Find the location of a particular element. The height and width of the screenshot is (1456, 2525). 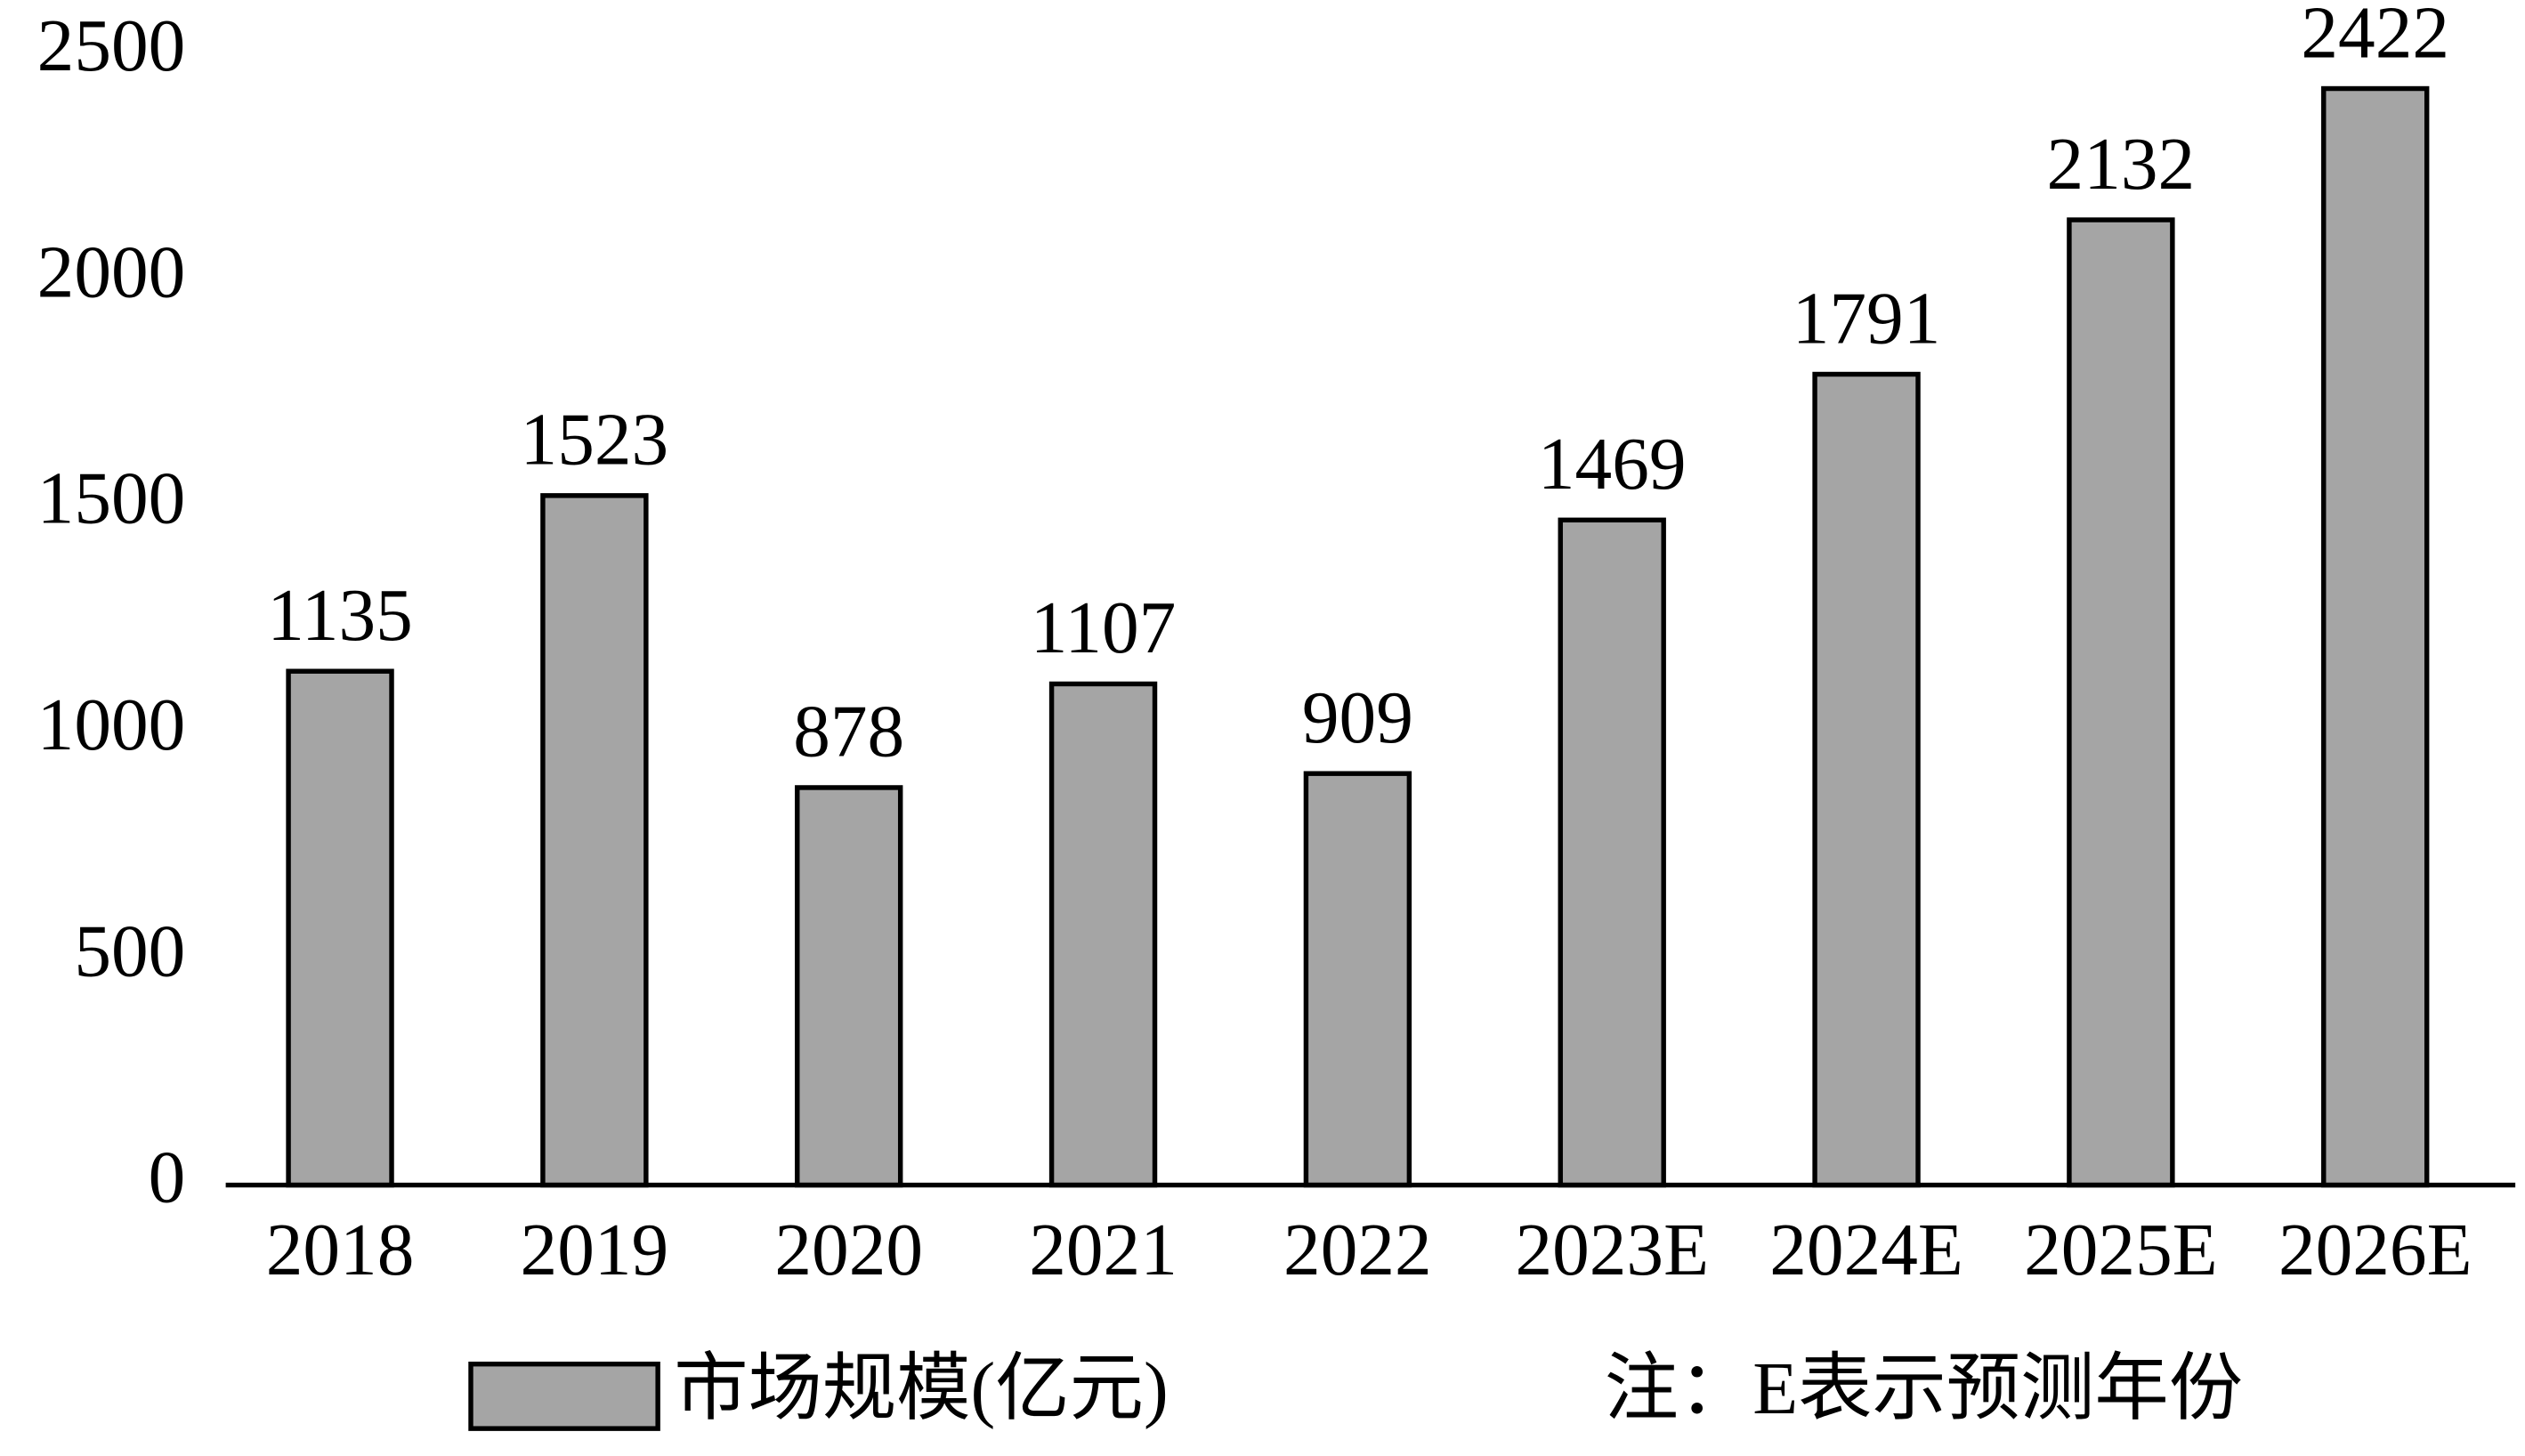

value-label: 1791 is located at coordinates (1867, 319).